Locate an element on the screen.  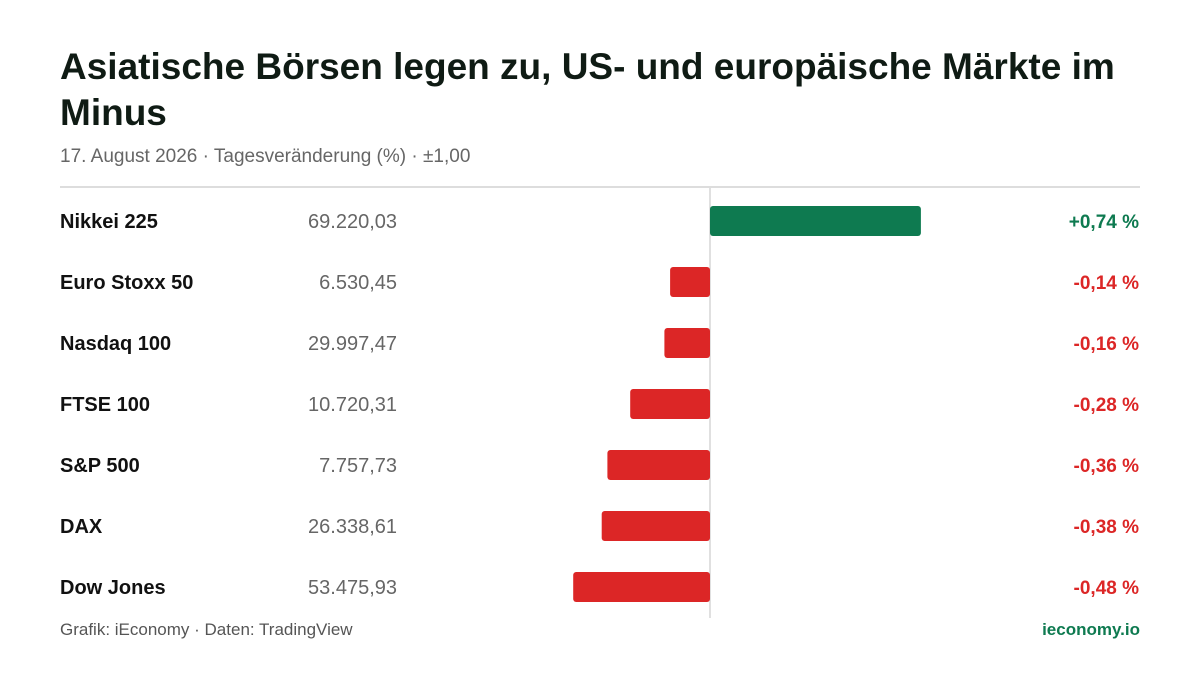
index-level: 6.530,45 is located at coordinates (358, 283).